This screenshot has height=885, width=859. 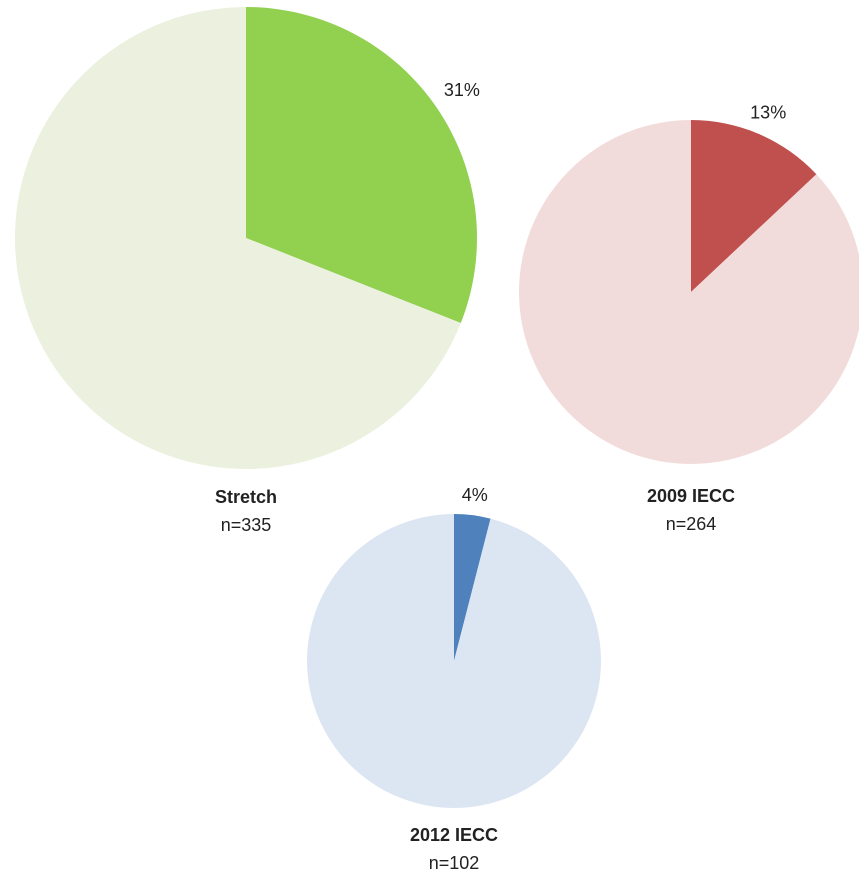 I want to click on pie-subtitle: n=264, so click(x=691, y=524).